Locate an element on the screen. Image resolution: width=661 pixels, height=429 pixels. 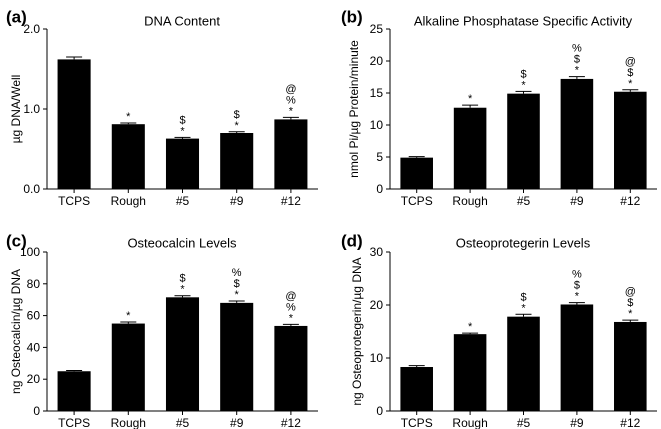
chart-title: Osteocalcin Levels is located at coordinates (182, 243).